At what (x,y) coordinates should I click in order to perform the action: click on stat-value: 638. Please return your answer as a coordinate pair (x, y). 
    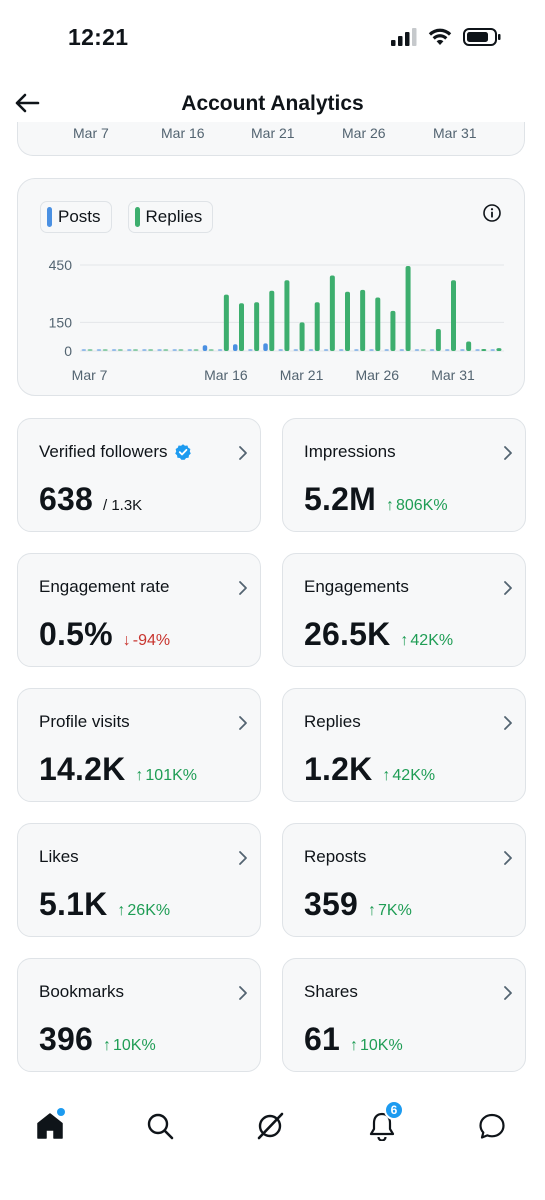
    Looking at the image, I should click on (66, 499).